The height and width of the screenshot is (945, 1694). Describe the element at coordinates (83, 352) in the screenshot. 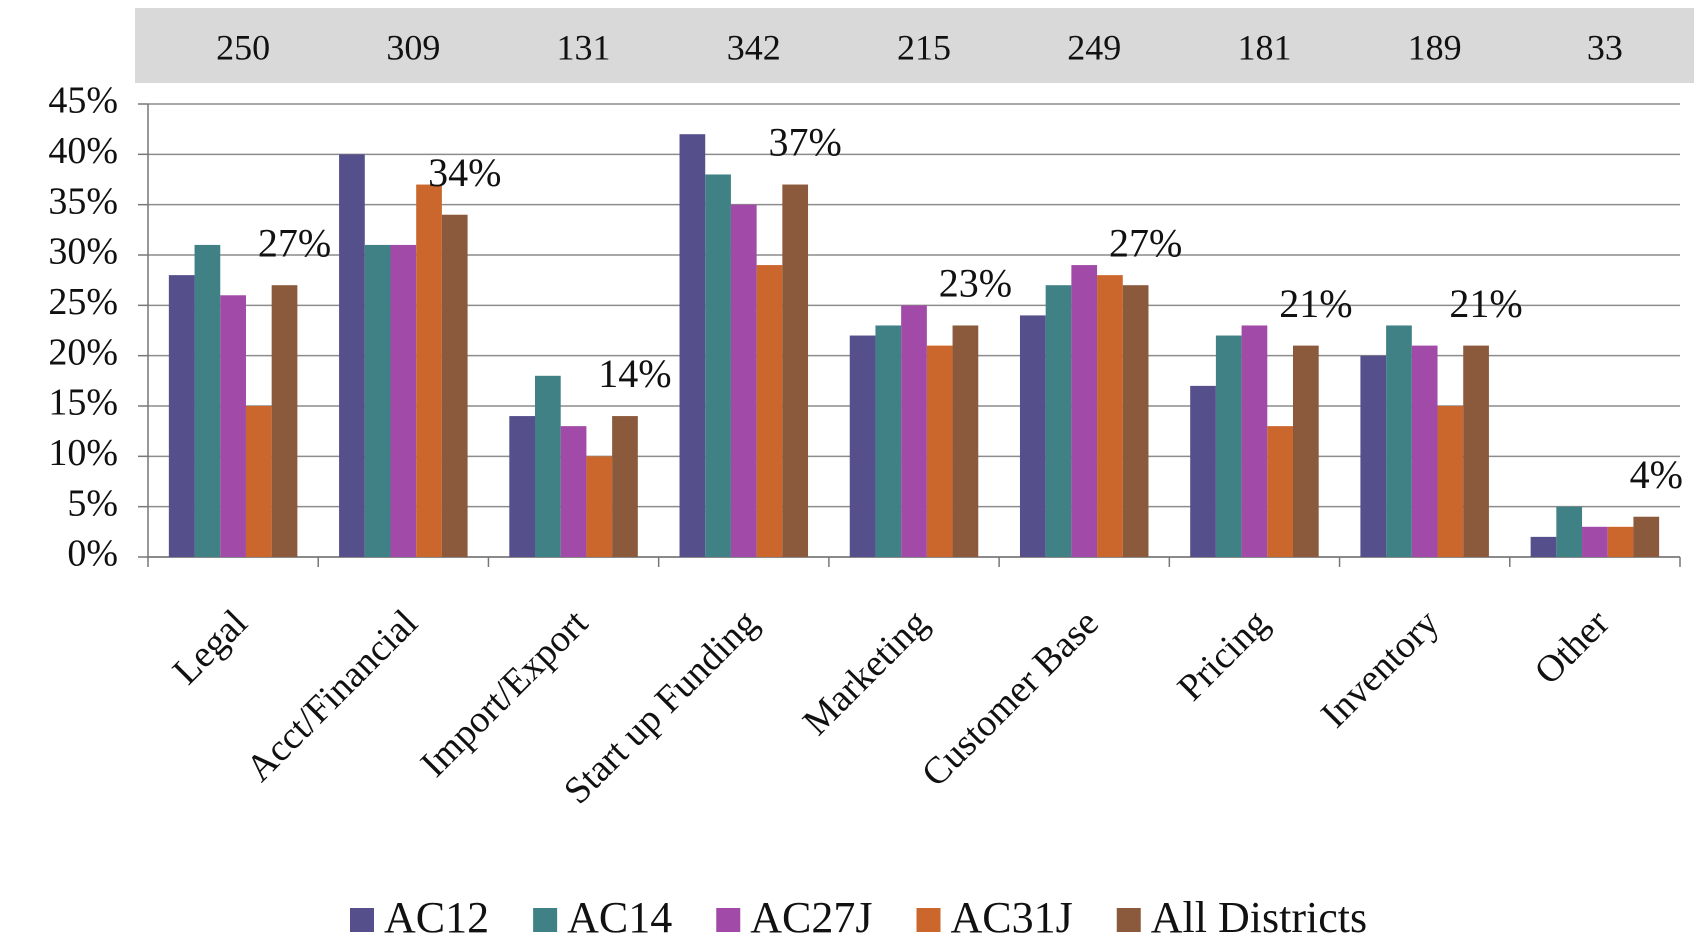

I see `y-tick-label: 20%` at that location.